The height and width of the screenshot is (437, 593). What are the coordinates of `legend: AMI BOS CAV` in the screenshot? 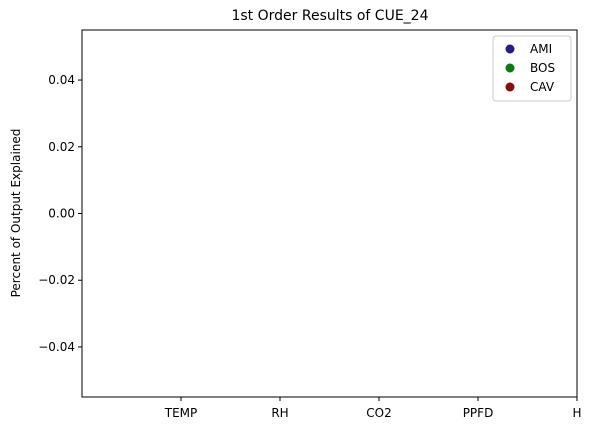 It's located at (532, 68).